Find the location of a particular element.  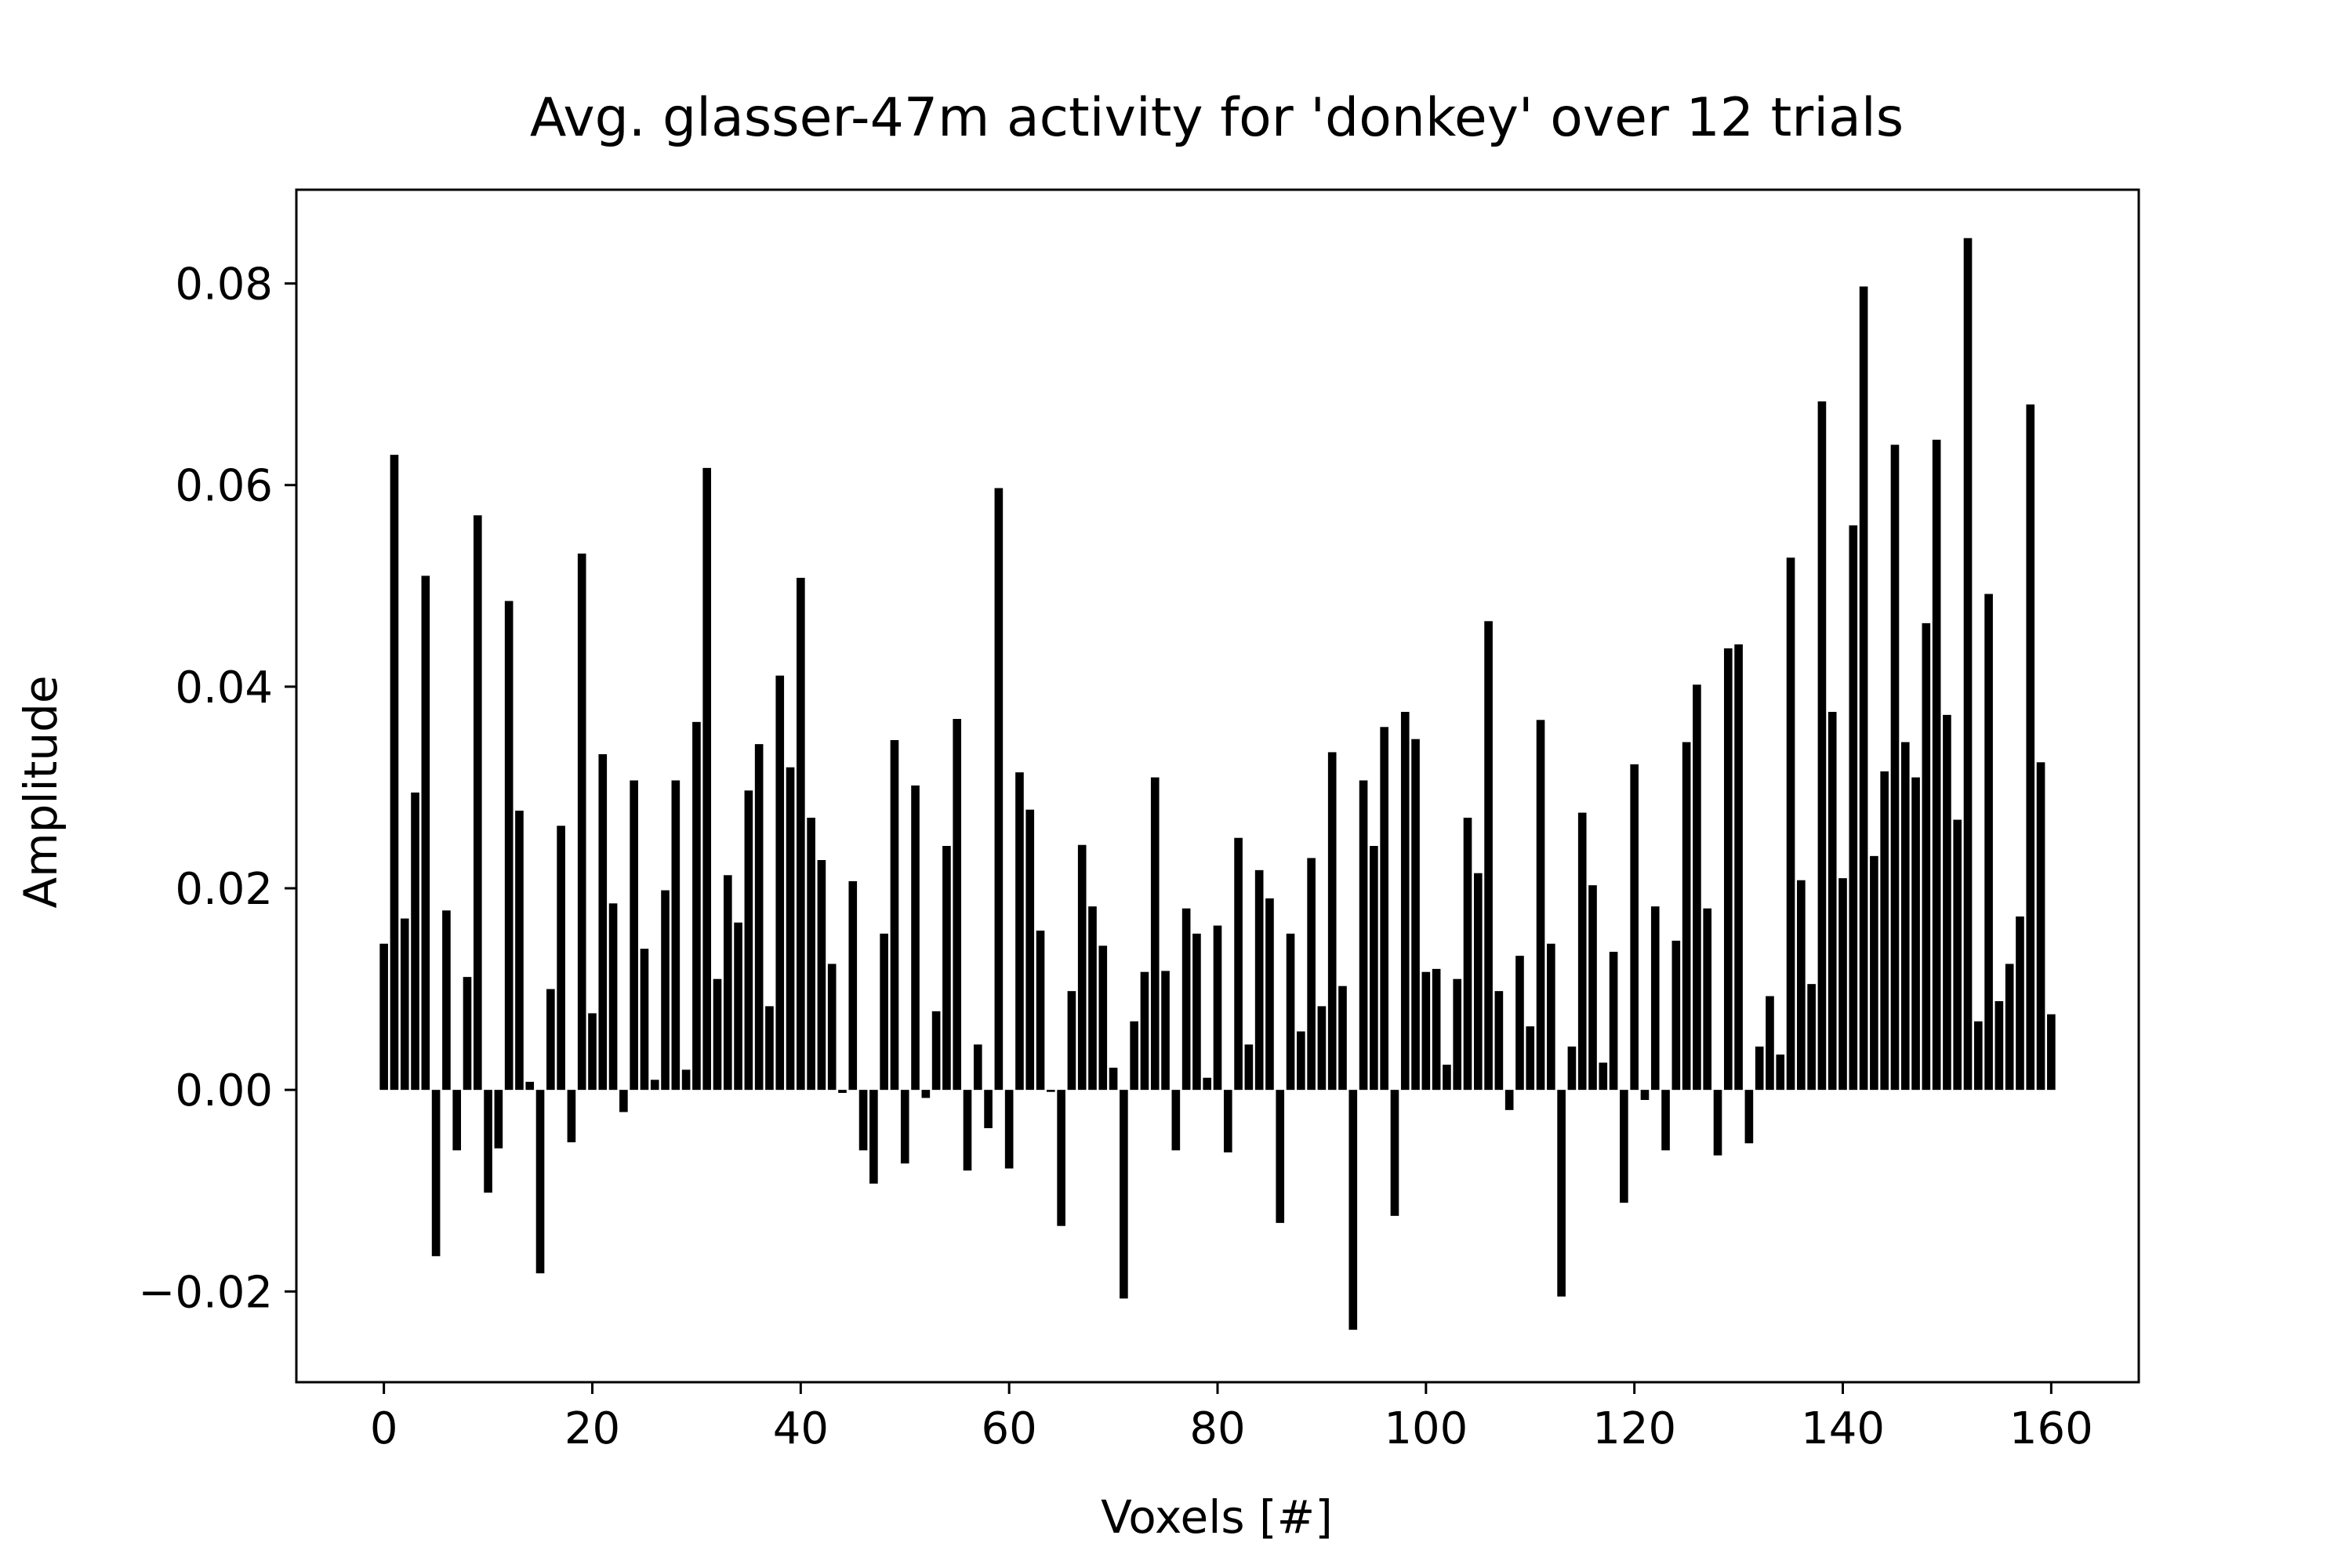

x-tick-label: 160 is located at coordinates (2051, 1428).